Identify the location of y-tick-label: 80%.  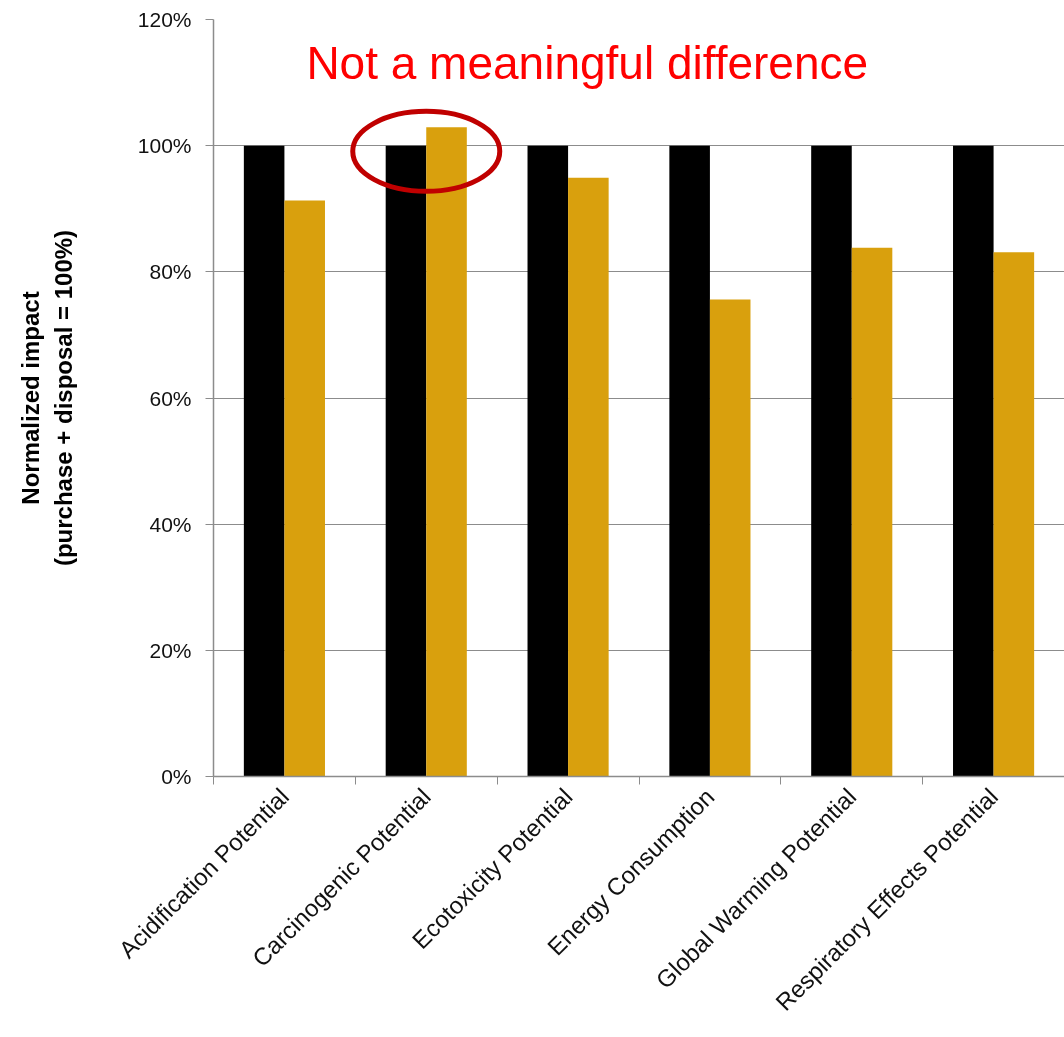
(170, 272).